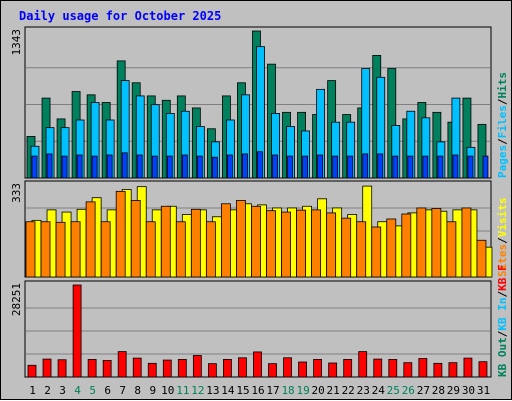 Image resolution: width=512 pixels, height=401 pixels. I want to click on x-tick-label: 20, so click(318, 390).